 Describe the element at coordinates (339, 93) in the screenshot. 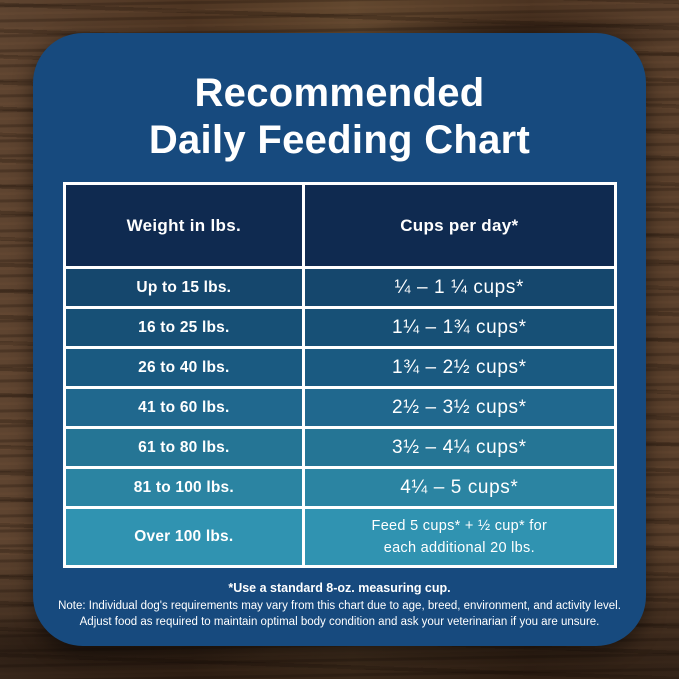

I see `page-title-line1: Recommended` at that location.